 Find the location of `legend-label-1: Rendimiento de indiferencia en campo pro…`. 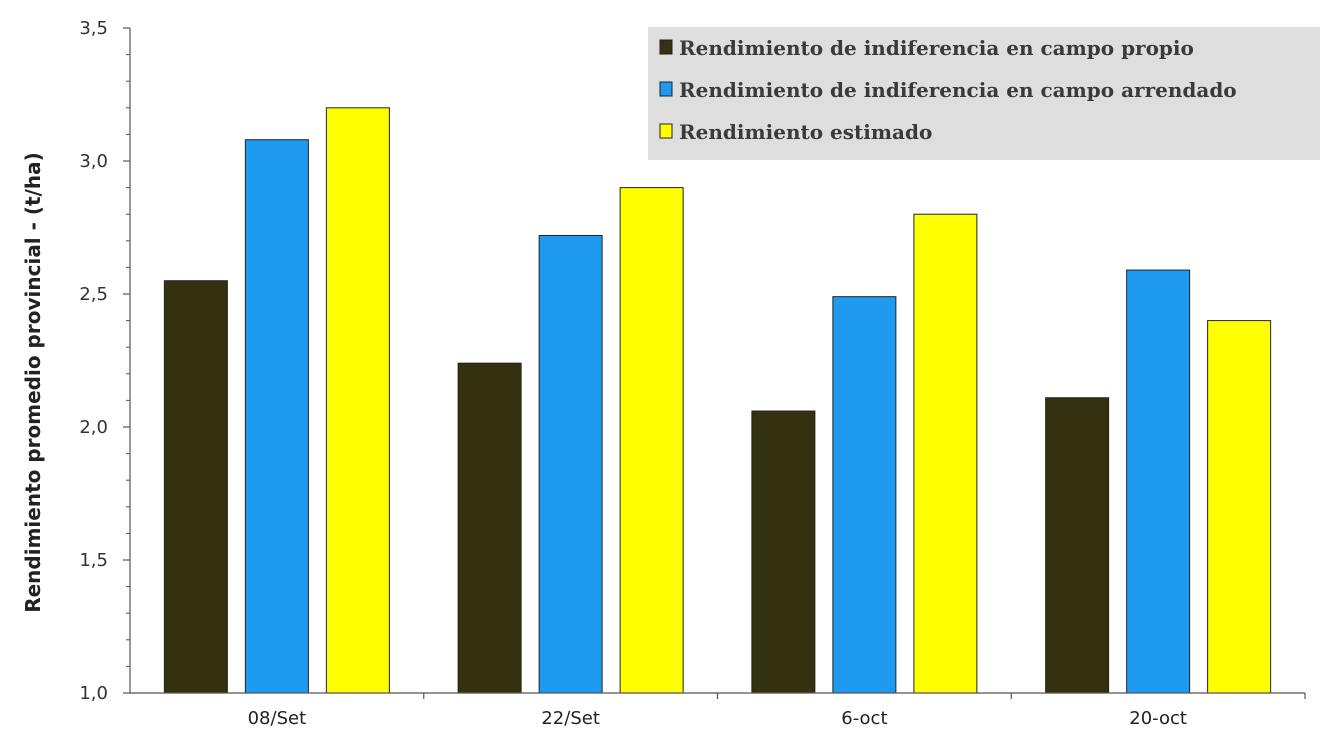

legend-label-1: Rendimiento de indiferencia en campo pro… is located at coordinates (936, 48).